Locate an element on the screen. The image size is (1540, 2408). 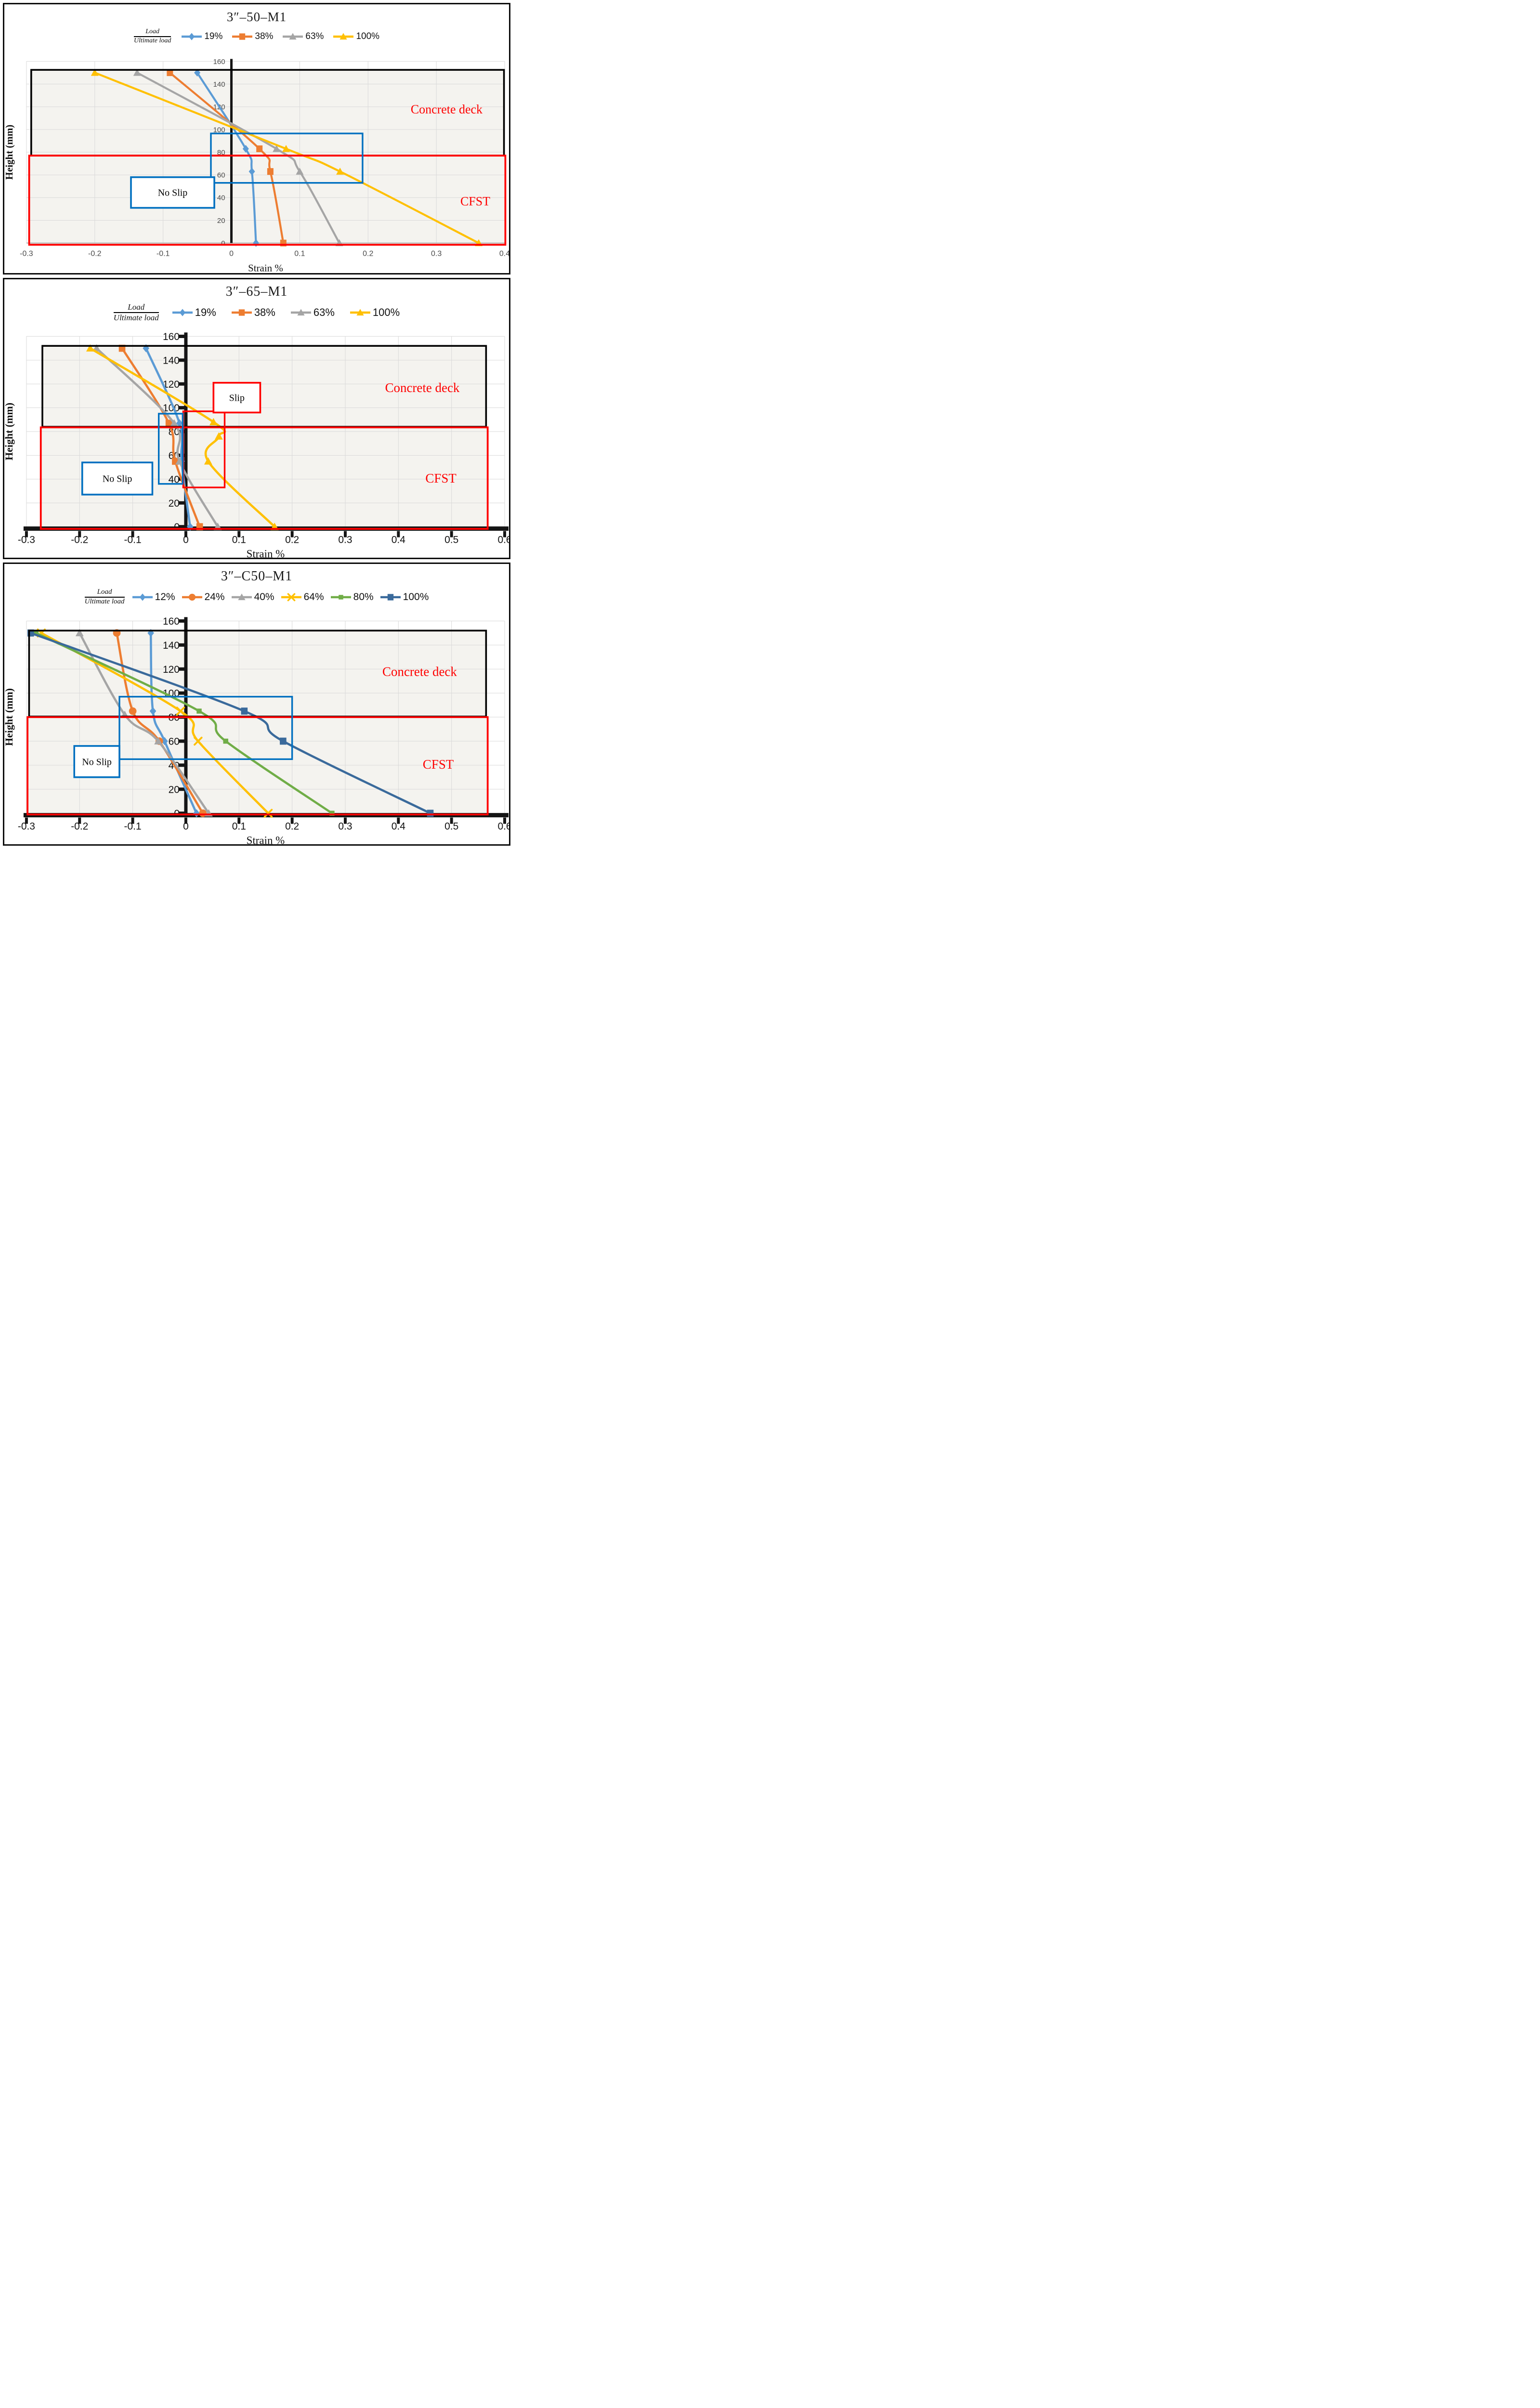
circle-legend-marker-icon is located at coordinates (192, 597).